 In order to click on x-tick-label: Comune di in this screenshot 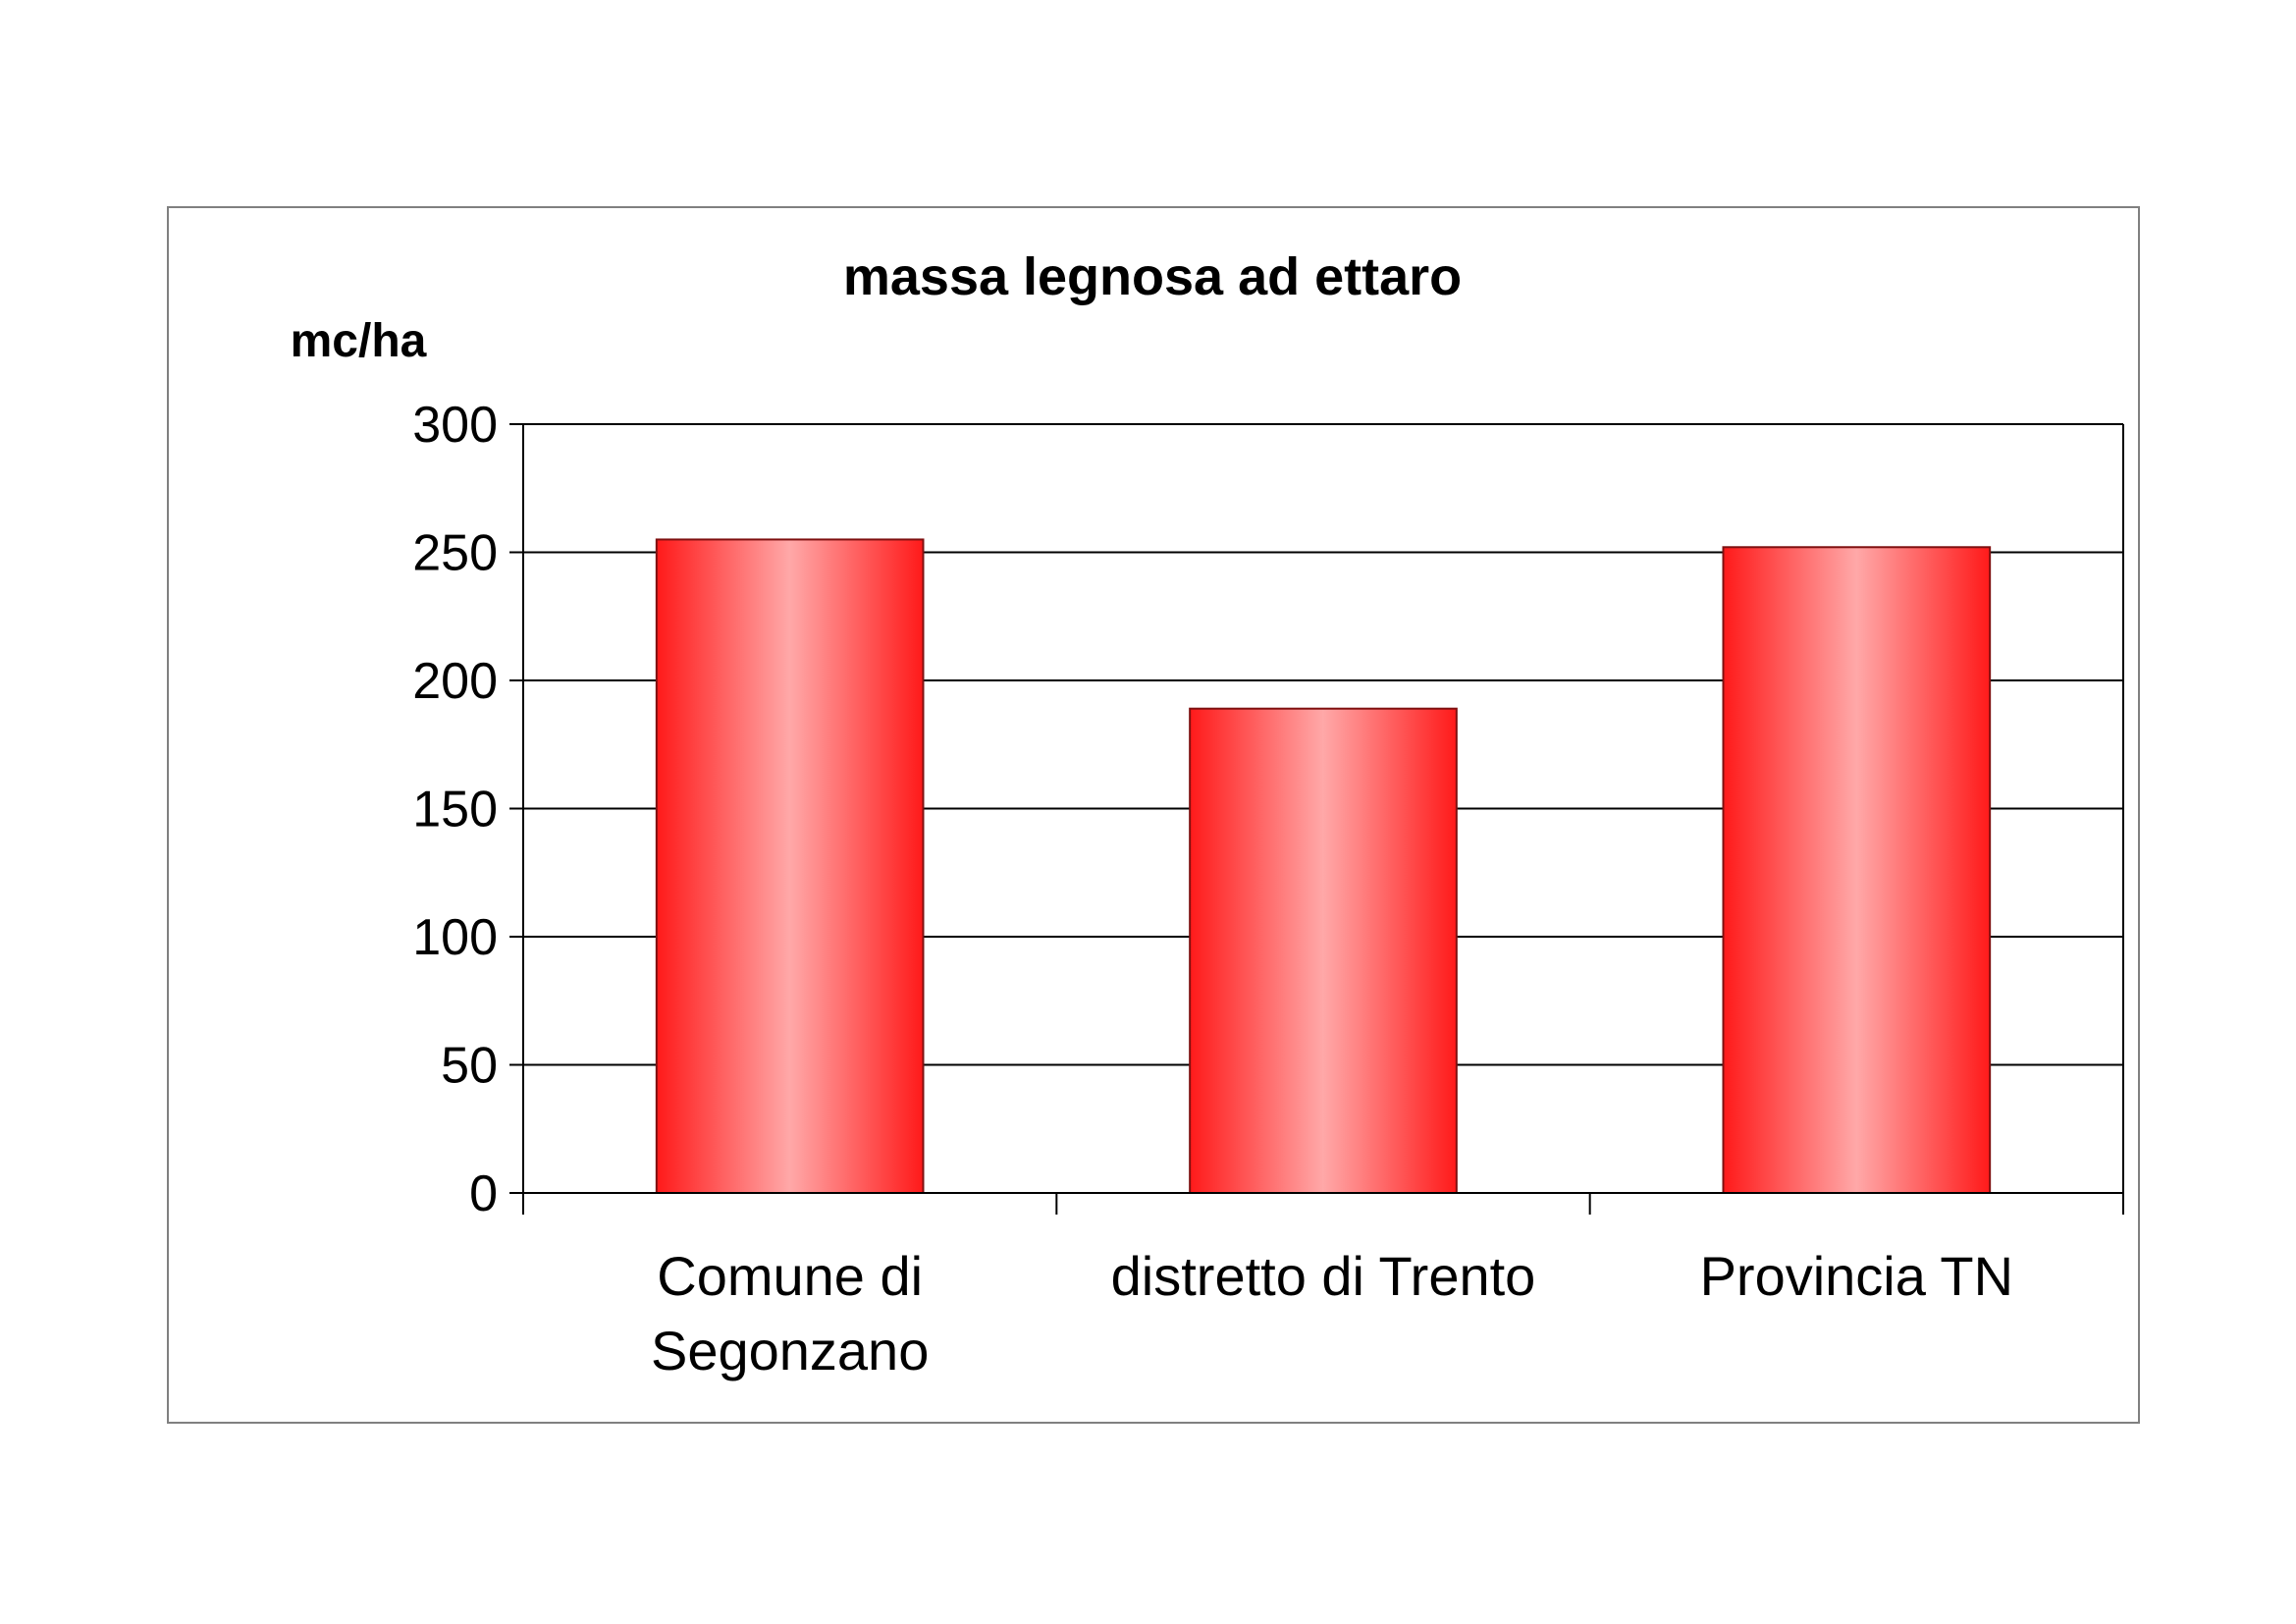, I will do `click(790, 1276)`.